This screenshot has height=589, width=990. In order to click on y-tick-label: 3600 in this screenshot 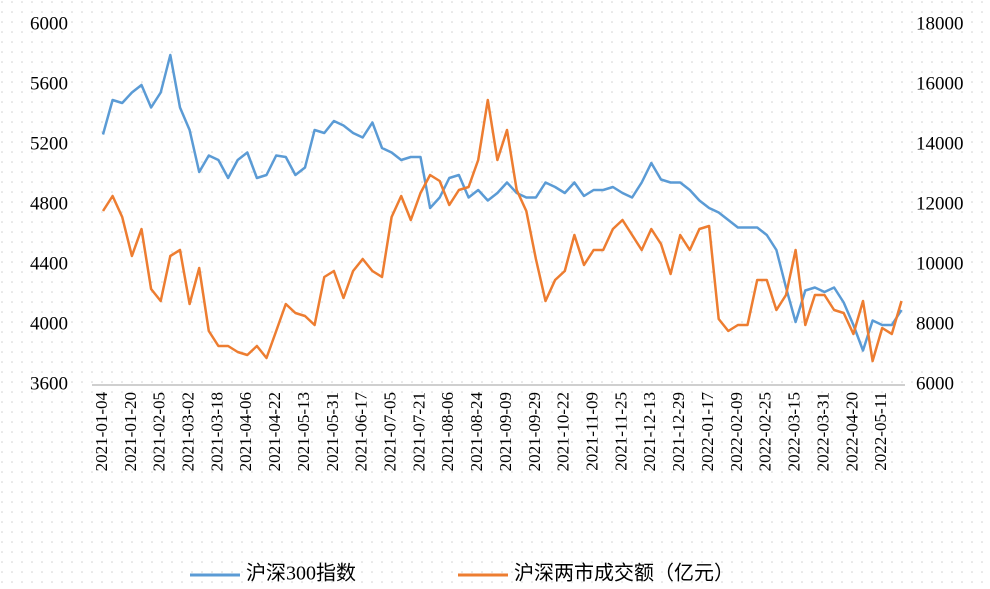, I will do `click(49, 383)`.